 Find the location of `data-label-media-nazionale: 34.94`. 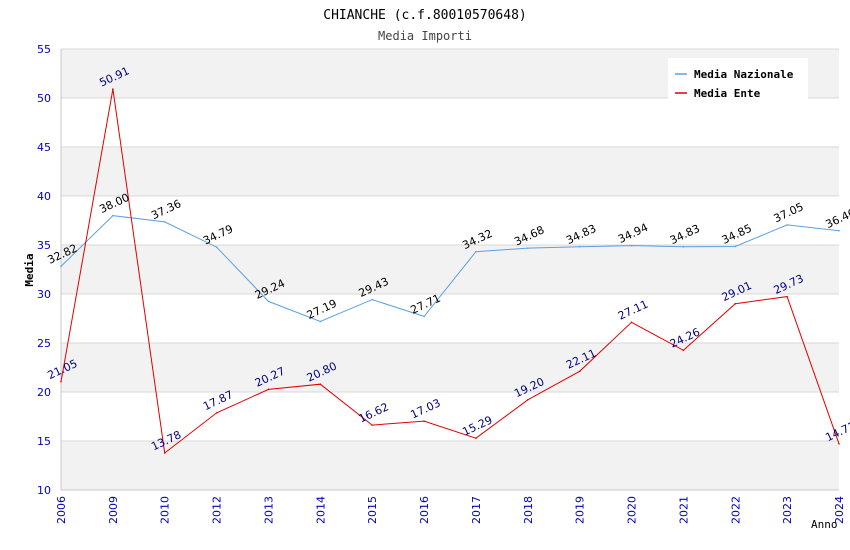

data-label-media-nazionale: 34.94 is located at coordinates (633, 233).